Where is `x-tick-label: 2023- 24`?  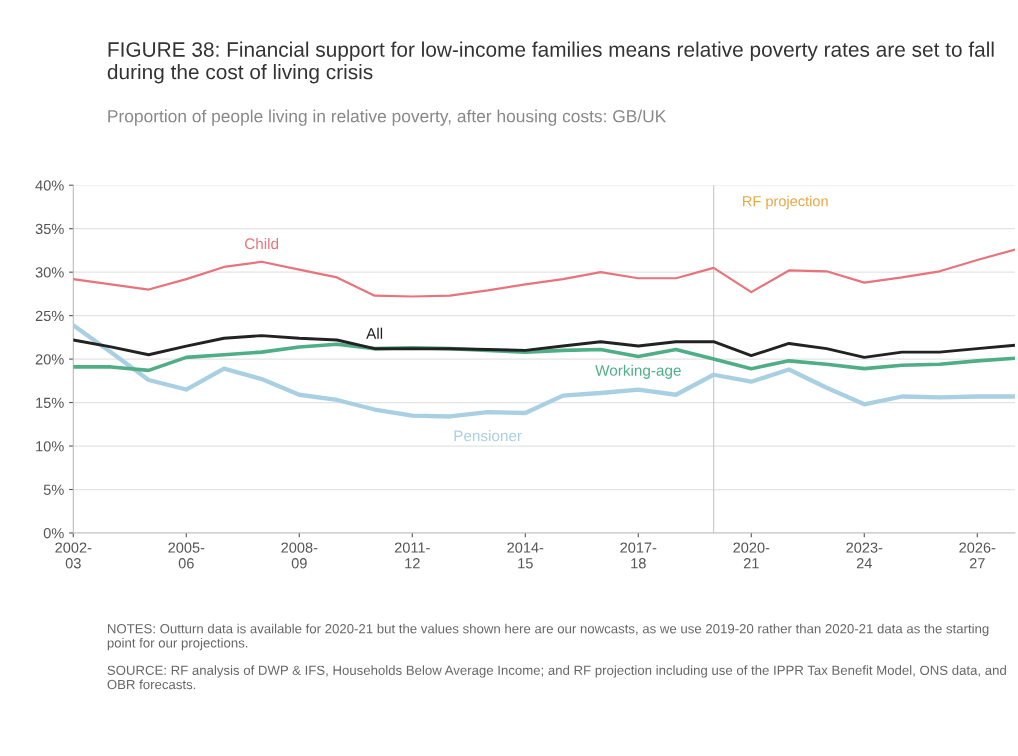 x-tick-label: 2023- 24 is located at coordinates (864, 555).